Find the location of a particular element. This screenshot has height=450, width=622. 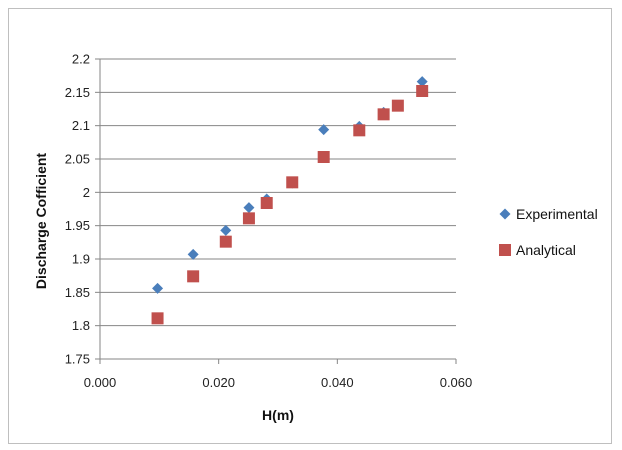

y-tick-label: 1.8 is located at coordinates (81, 325).